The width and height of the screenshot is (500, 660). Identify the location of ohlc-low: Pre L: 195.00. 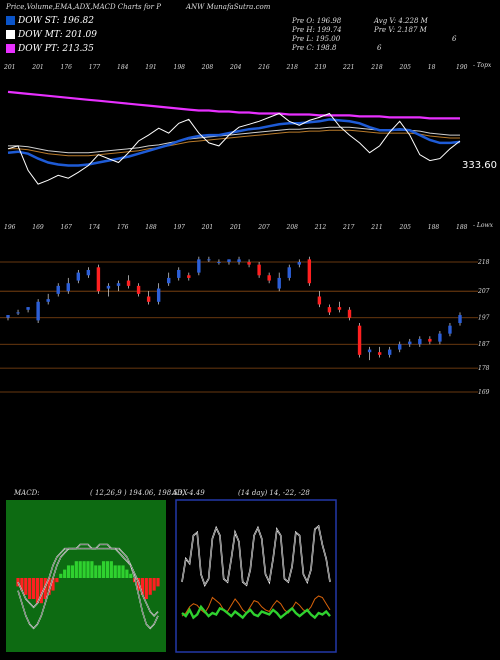
(316, 39).